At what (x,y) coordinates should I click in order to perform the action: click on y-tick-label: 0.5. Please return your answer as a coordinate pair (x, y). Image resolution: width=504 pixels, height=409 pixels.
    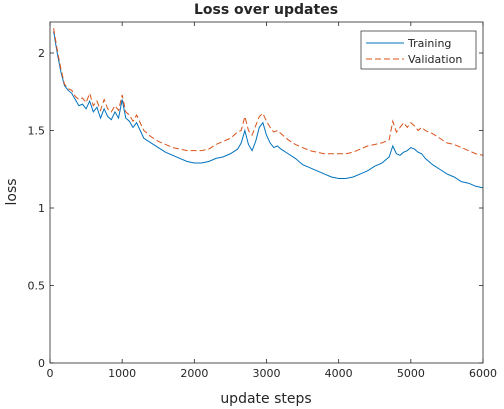
    Looking at the image, I should click on (37, 286).